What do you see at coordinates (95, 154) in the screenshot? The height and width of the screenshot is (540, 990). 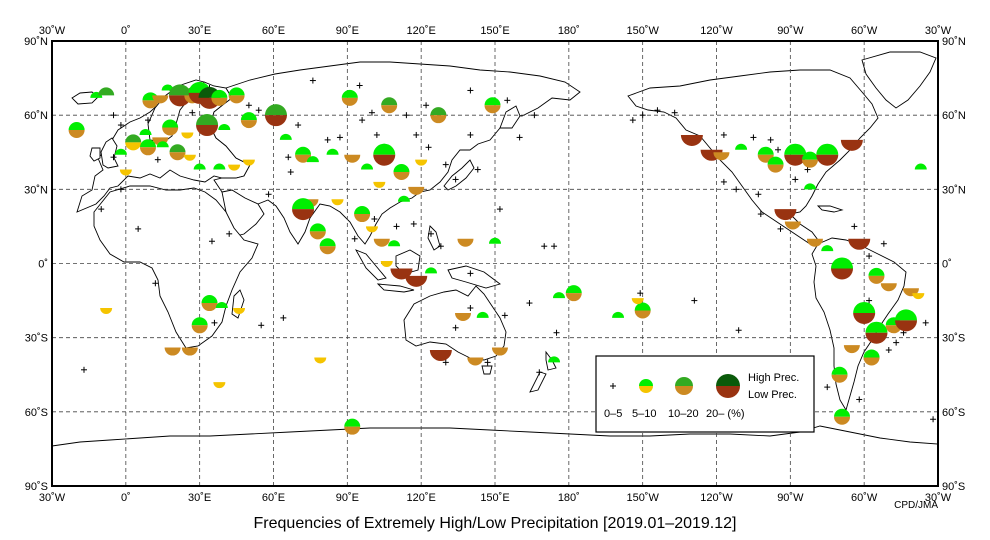 I see `land-ireland` at bounding box center [95, 154].